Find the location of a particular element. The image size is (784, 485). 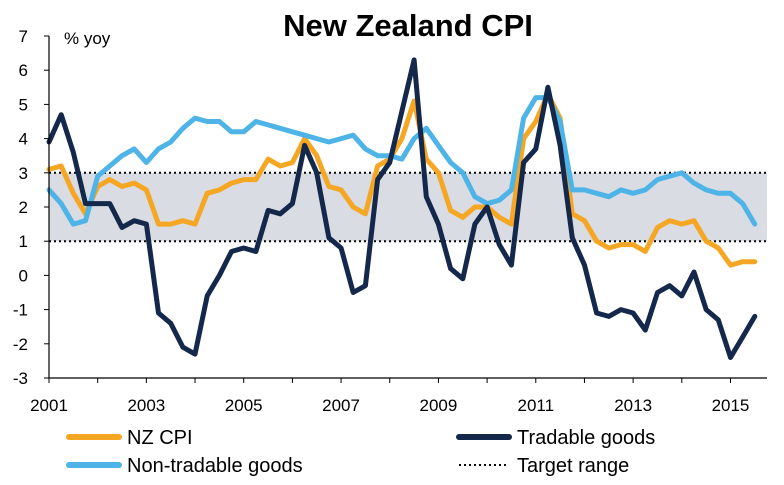

y-tick-label: 5 is located at coordinates (23, 104).